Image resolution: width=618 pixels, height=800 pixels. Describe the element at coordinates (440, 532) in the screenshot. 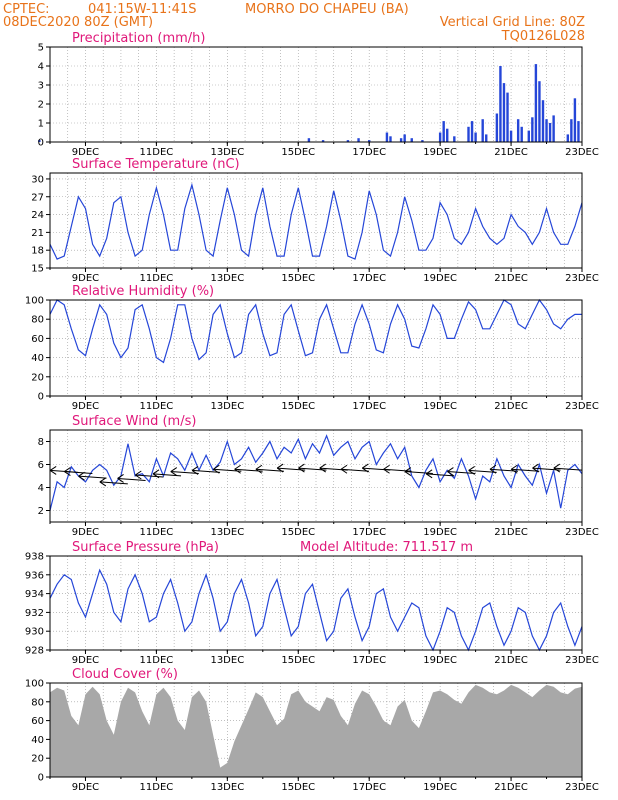

I see `wind-xtick-label: 19DEC` at that location.